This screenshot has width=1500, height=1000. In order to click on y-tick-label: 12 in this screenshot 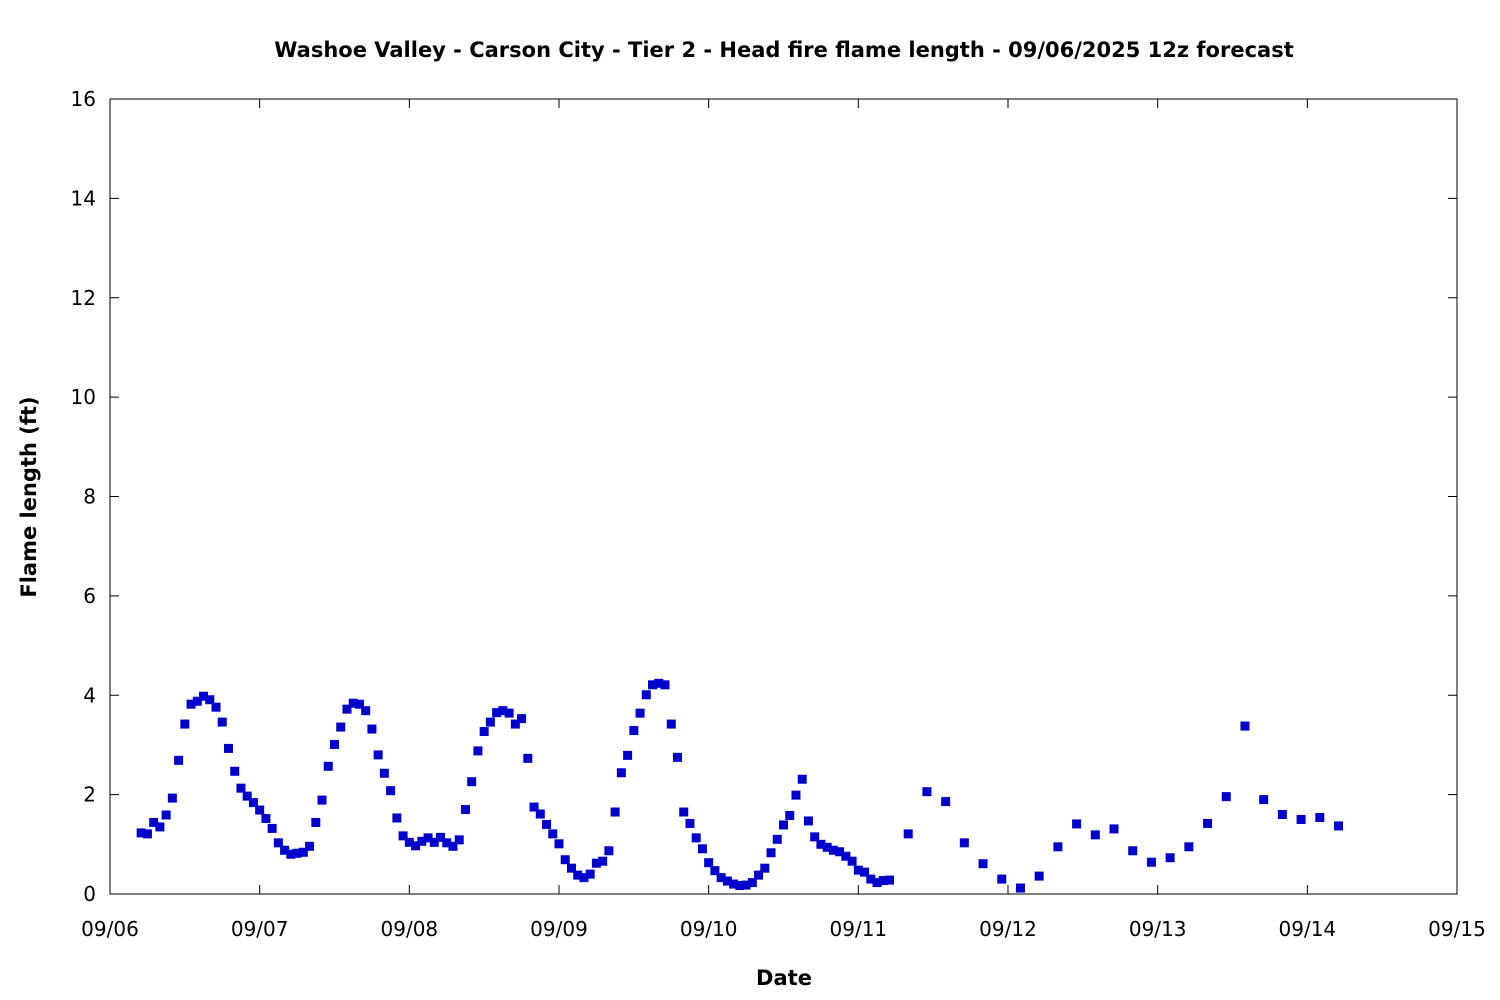, I will do `click(83, 298)`.